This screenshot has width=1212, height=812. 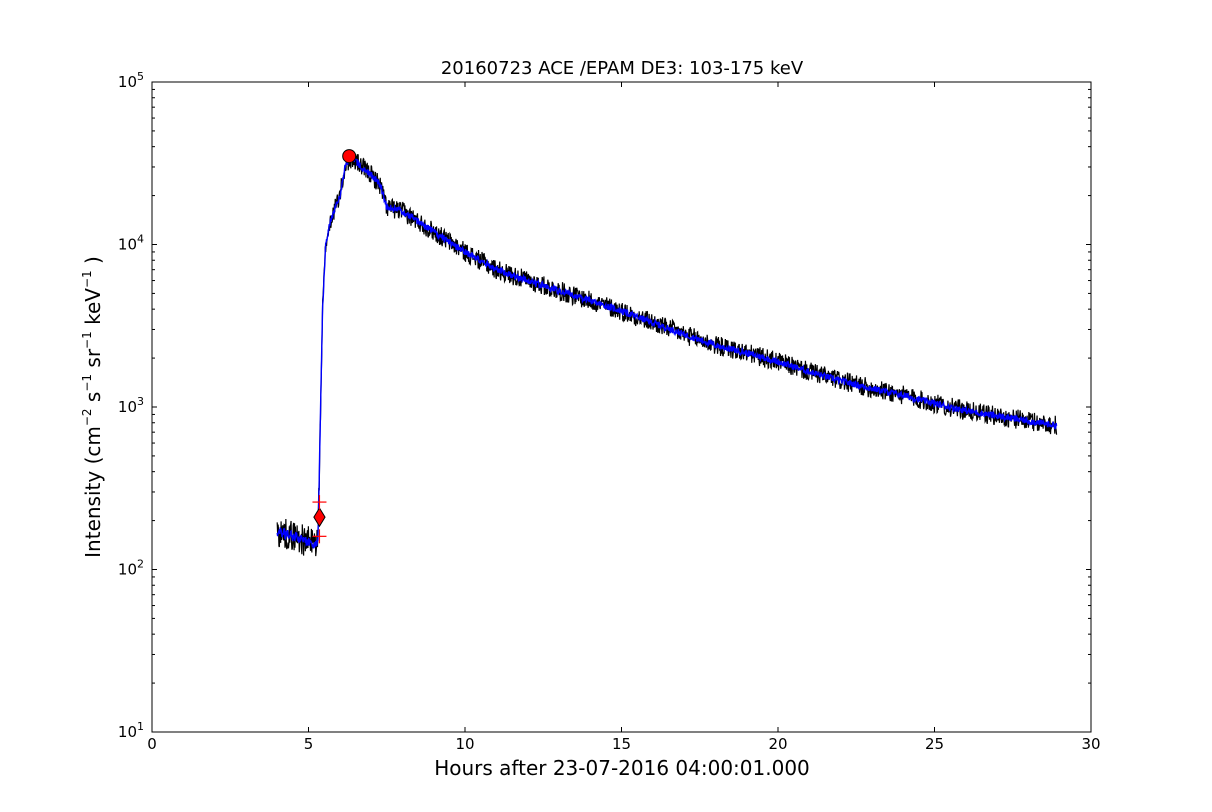 I want to click on y-label-exp-2: −1, so click(x=87, y=383).